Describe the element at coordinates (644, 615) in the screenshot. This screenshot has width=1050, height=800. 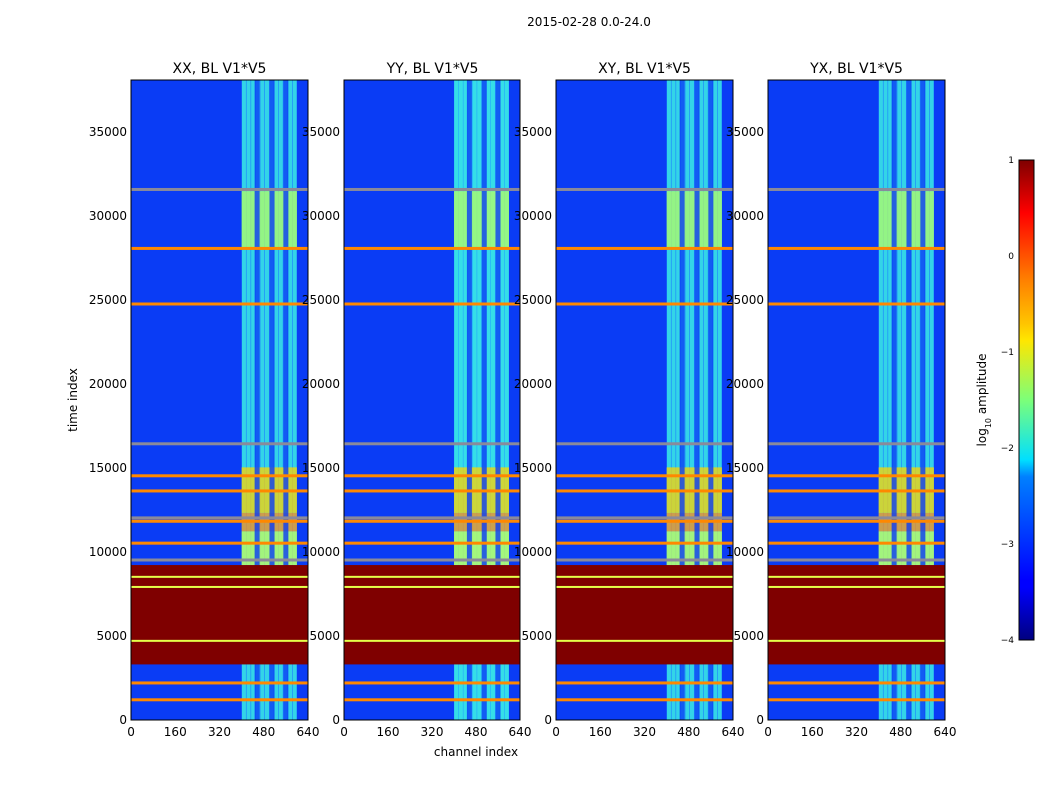
I see `saturated-band` at that location.